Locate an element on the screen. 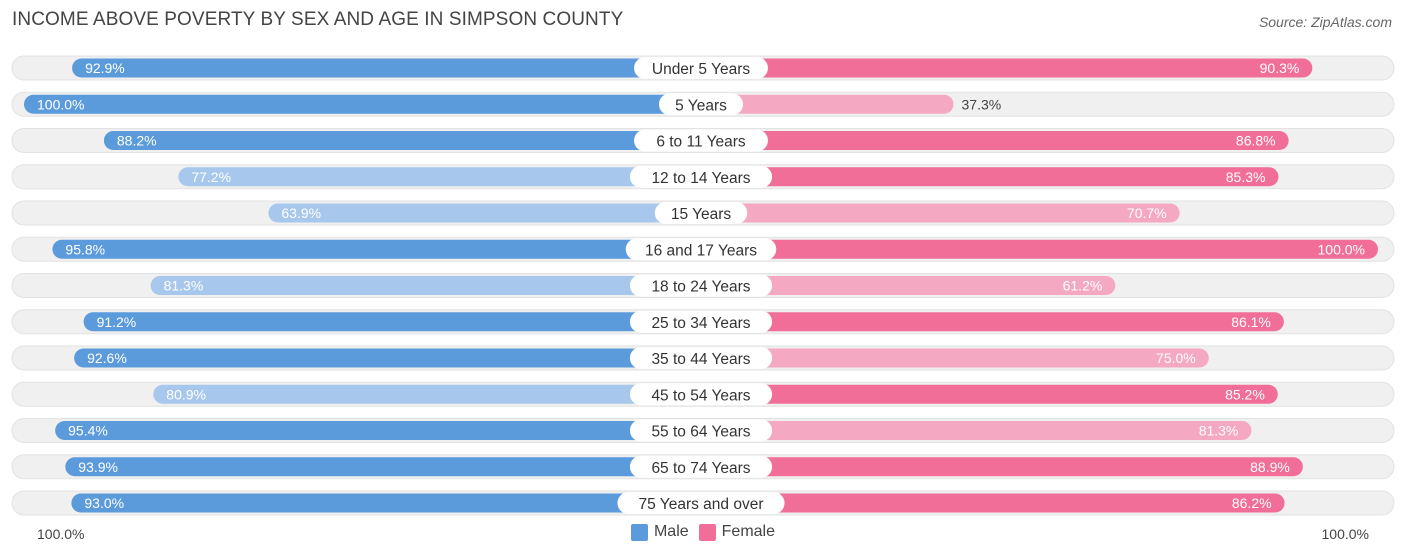  category-label: 15 Years is located at coordinates (701, 214).